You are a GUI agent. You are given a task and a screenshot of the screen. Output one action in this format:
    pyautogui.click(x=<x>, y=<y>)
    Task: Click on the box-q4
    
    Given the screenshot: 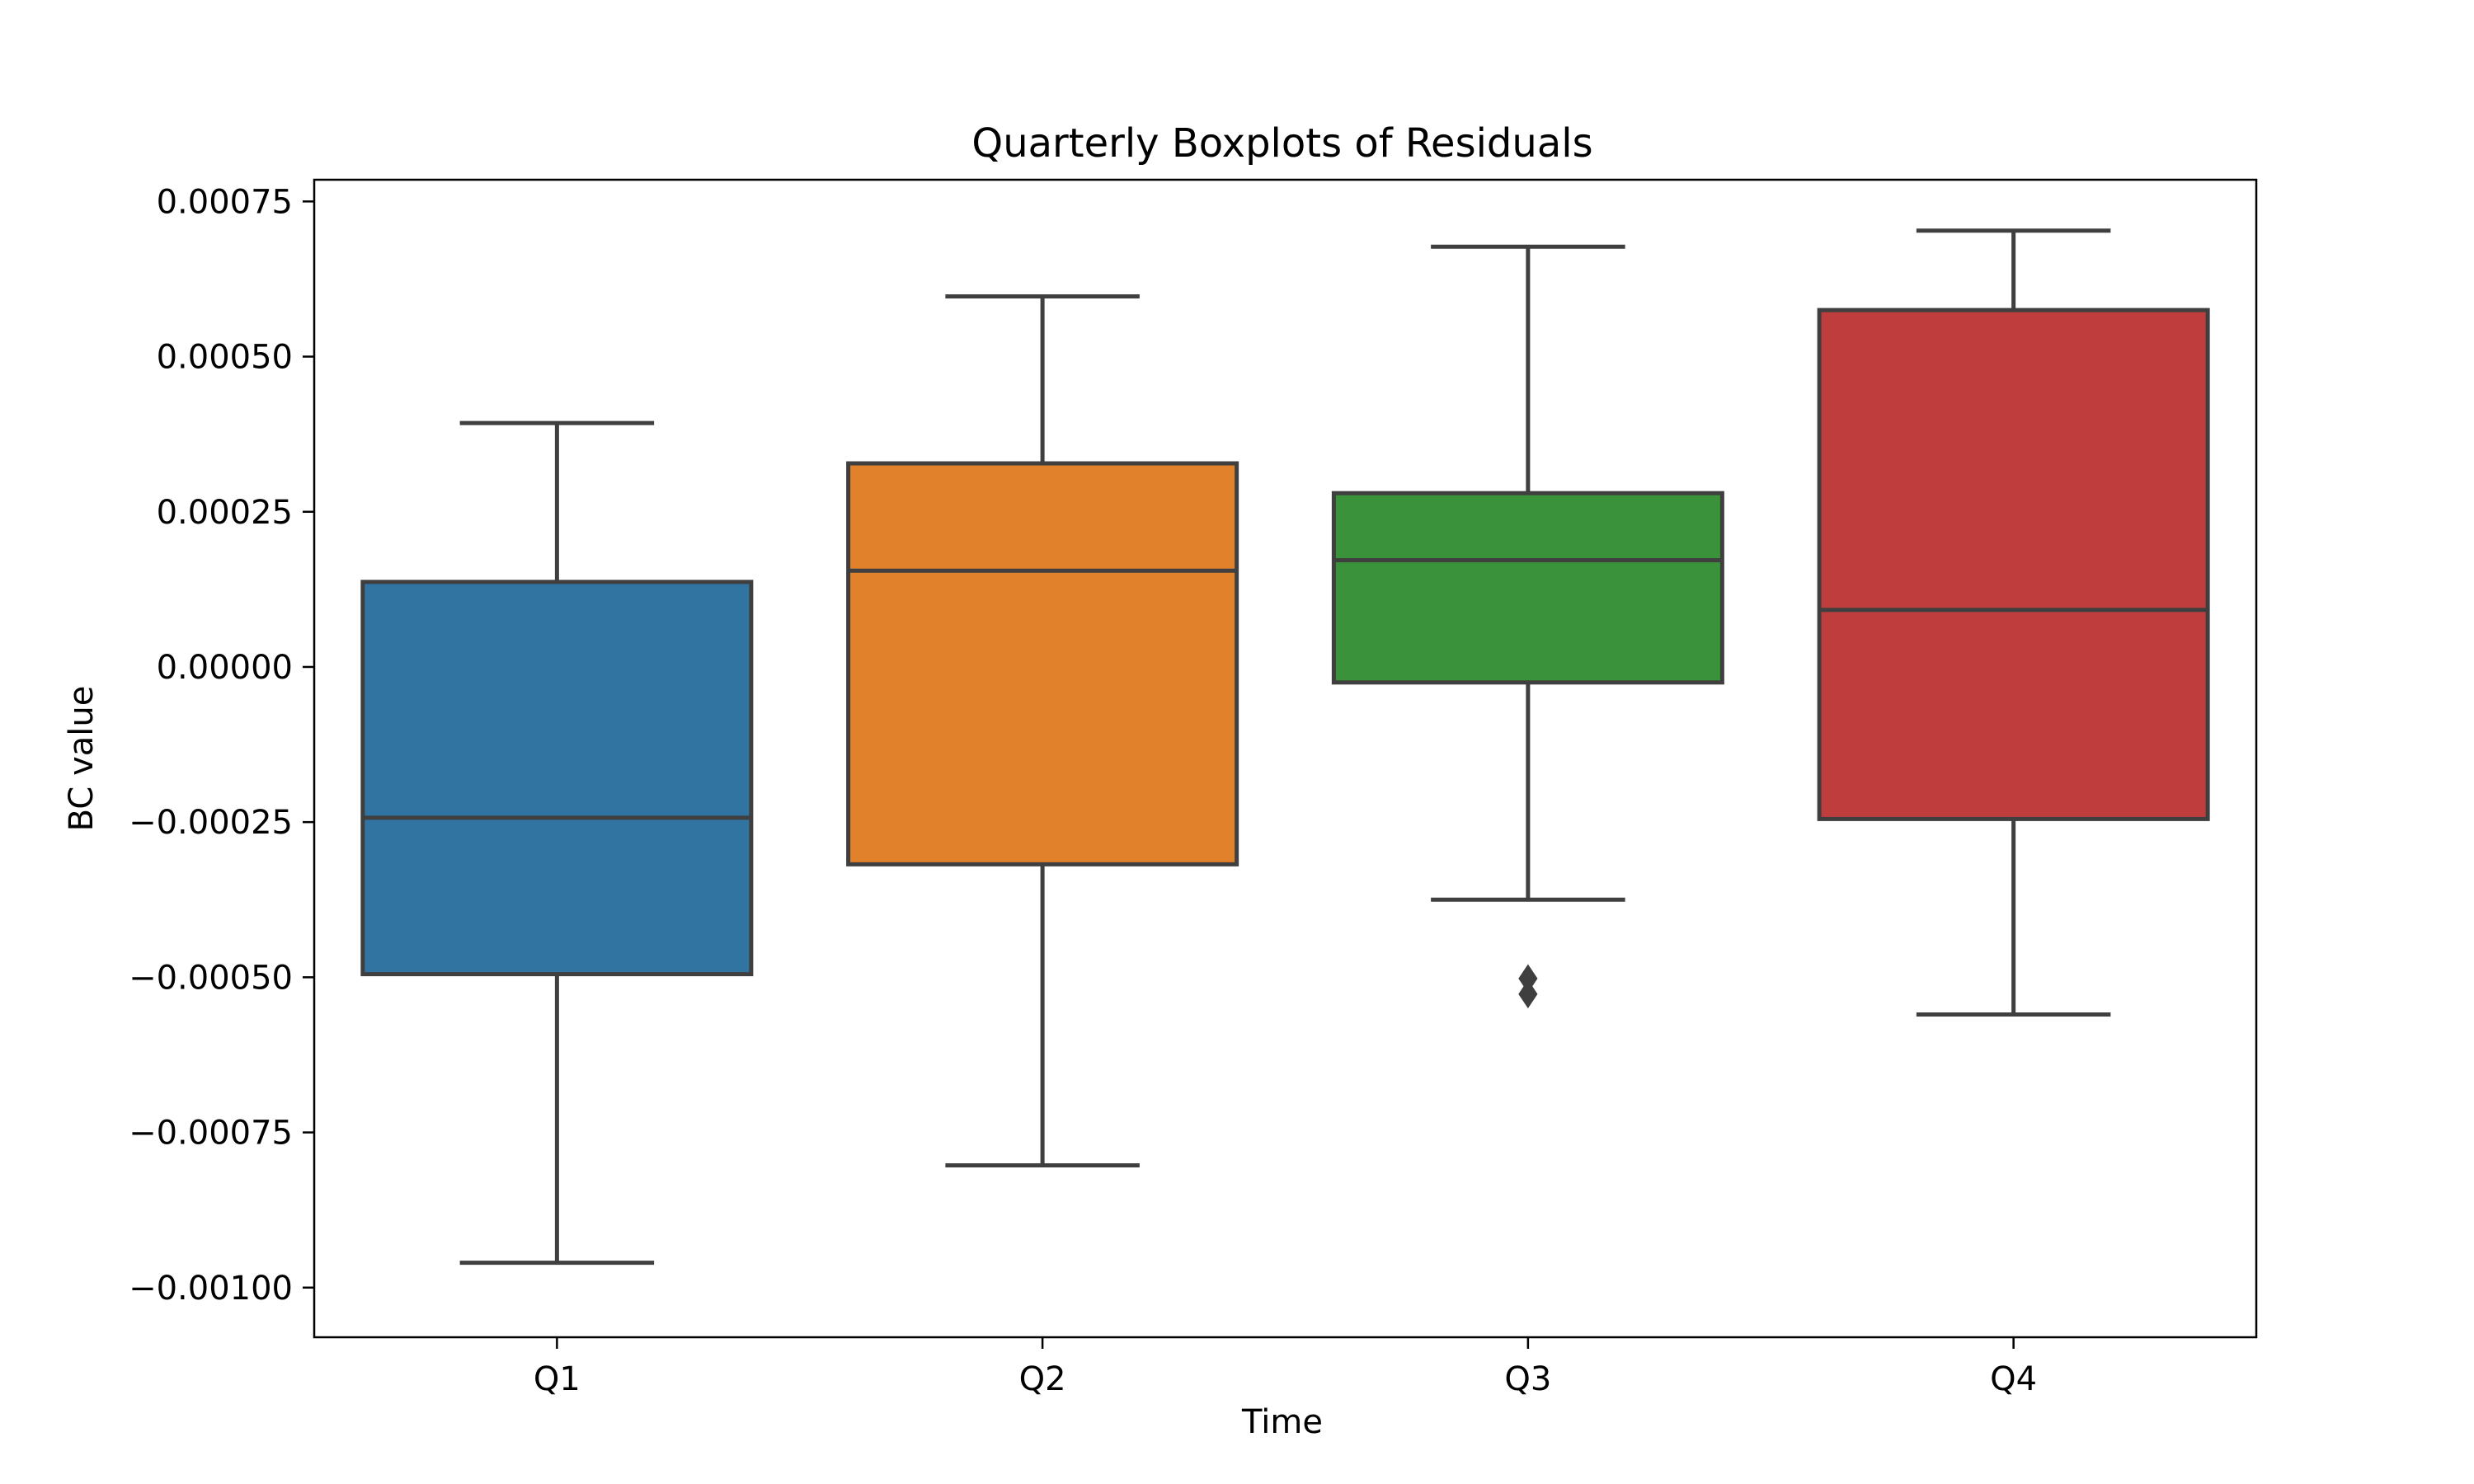 What is the action you would take?
    pyautogui.click(x=2013, y=564)
    